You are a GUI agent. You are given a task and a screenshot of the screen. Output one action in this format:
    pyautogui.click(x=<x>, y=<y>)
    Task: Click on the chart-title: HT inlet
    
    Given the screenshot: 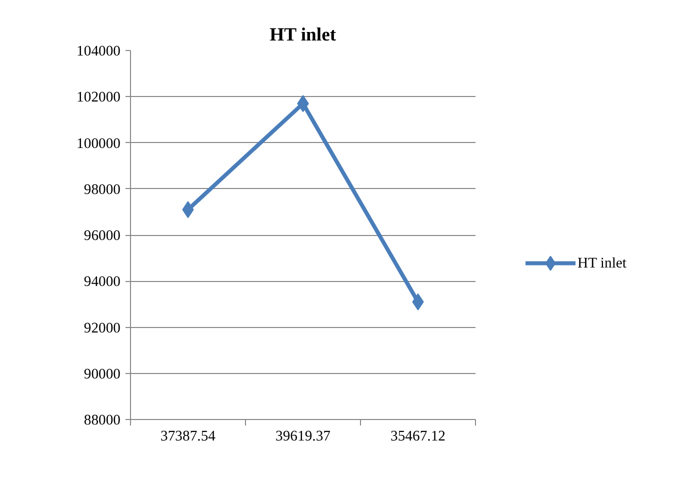 What is the action you would take?
    pyautogui.click(x=303, y=35)
    